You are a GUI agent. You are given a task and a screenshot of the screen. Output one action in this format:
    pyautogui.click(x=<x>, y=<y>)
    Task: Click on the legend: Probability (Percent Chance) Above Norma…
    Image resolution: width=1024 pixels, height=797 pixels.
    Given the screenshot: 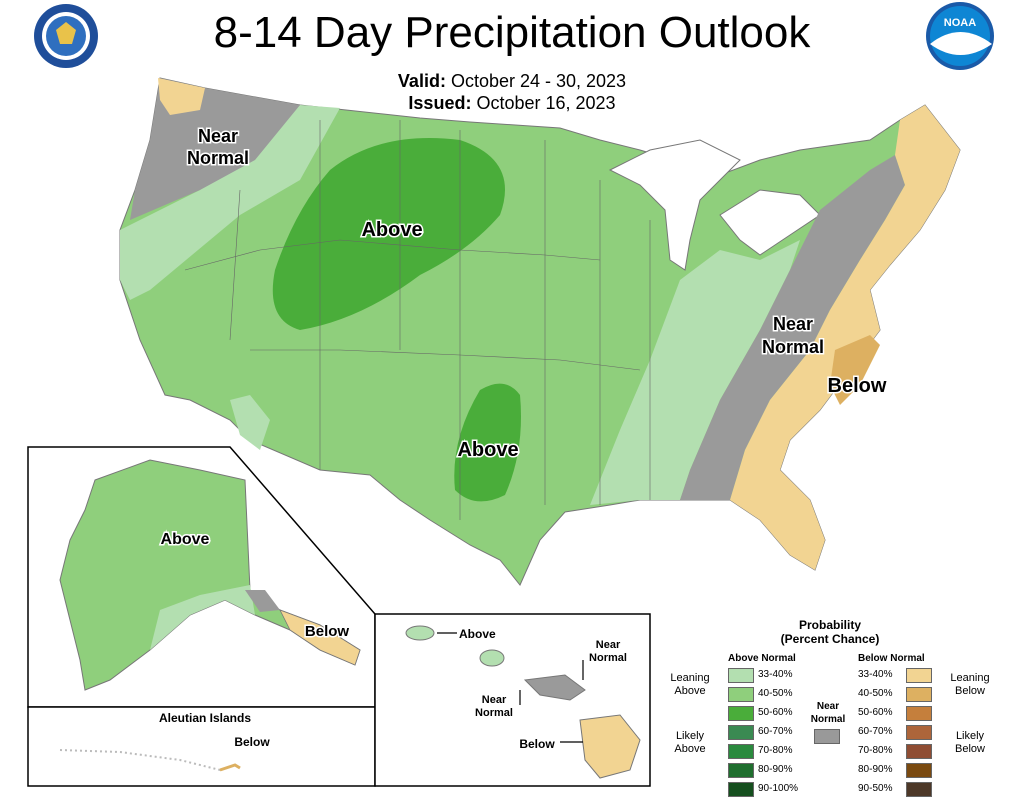 What is the action you would take?
    pyautogui.click(x=830, y=707)
    